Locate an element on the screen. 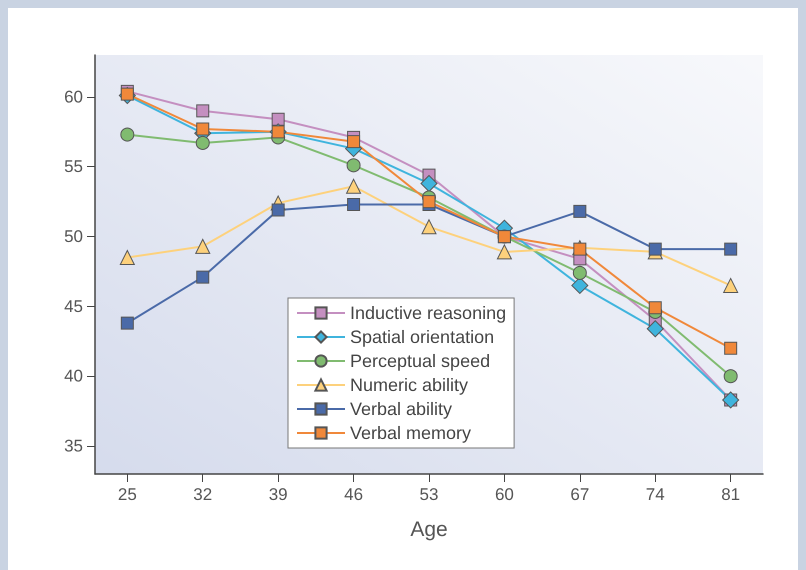 This screenshot has height=570, width=806. legend-label: Verbal memory is located at coordinates (411, 433).